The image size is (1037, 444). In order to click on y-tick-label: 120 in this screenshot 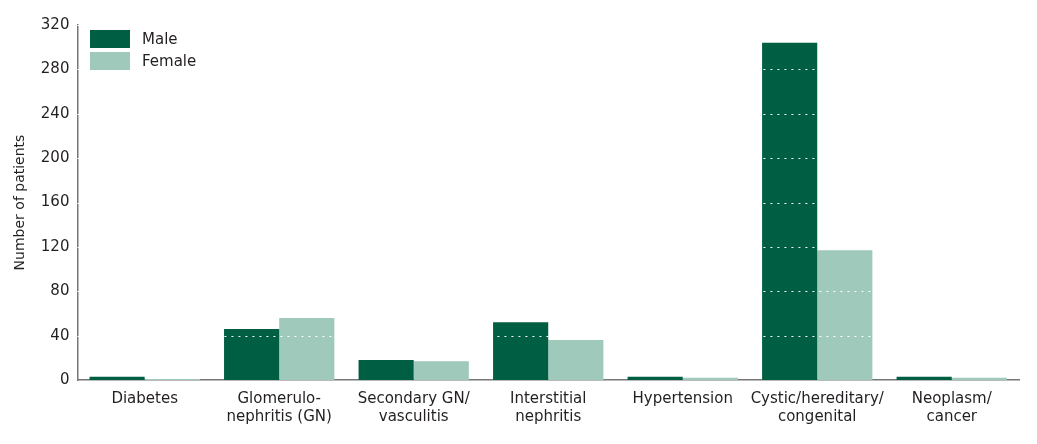, I will do `click(55, 245)`.